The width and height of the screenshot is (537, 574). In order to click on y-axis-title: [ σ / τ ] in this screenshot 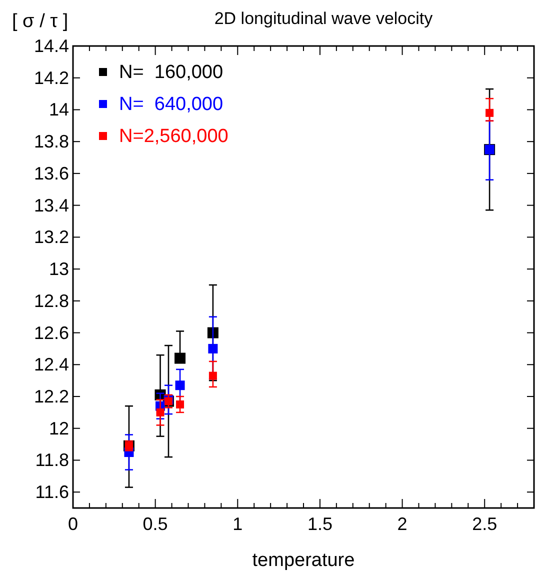, I will do `click(40, 21)`.